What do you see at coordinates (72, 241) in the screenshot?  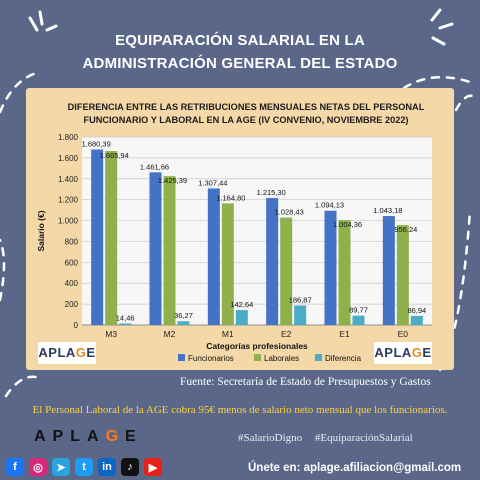 I see `y-tick-label: 800` at bounding box center [72, 241].